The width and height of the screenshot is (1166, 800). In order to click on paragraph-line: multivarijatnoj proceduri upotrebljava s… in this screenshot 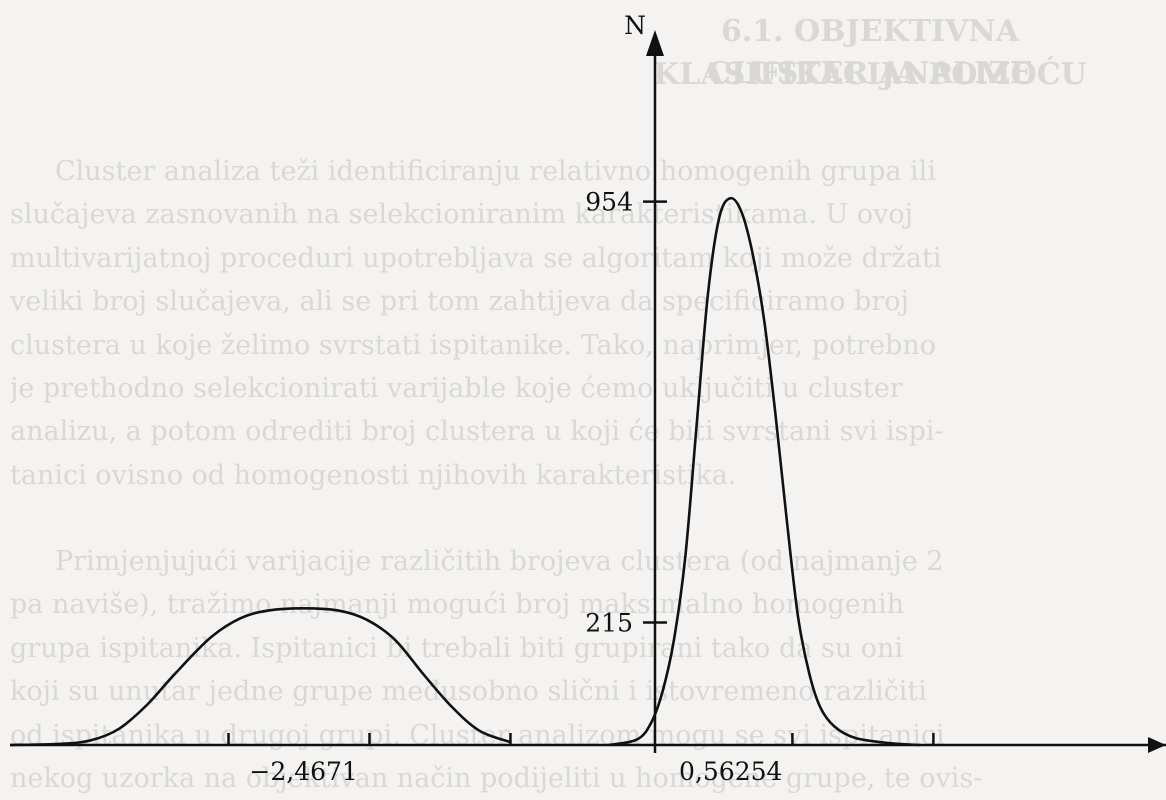, I will do `click(476, 258)`.